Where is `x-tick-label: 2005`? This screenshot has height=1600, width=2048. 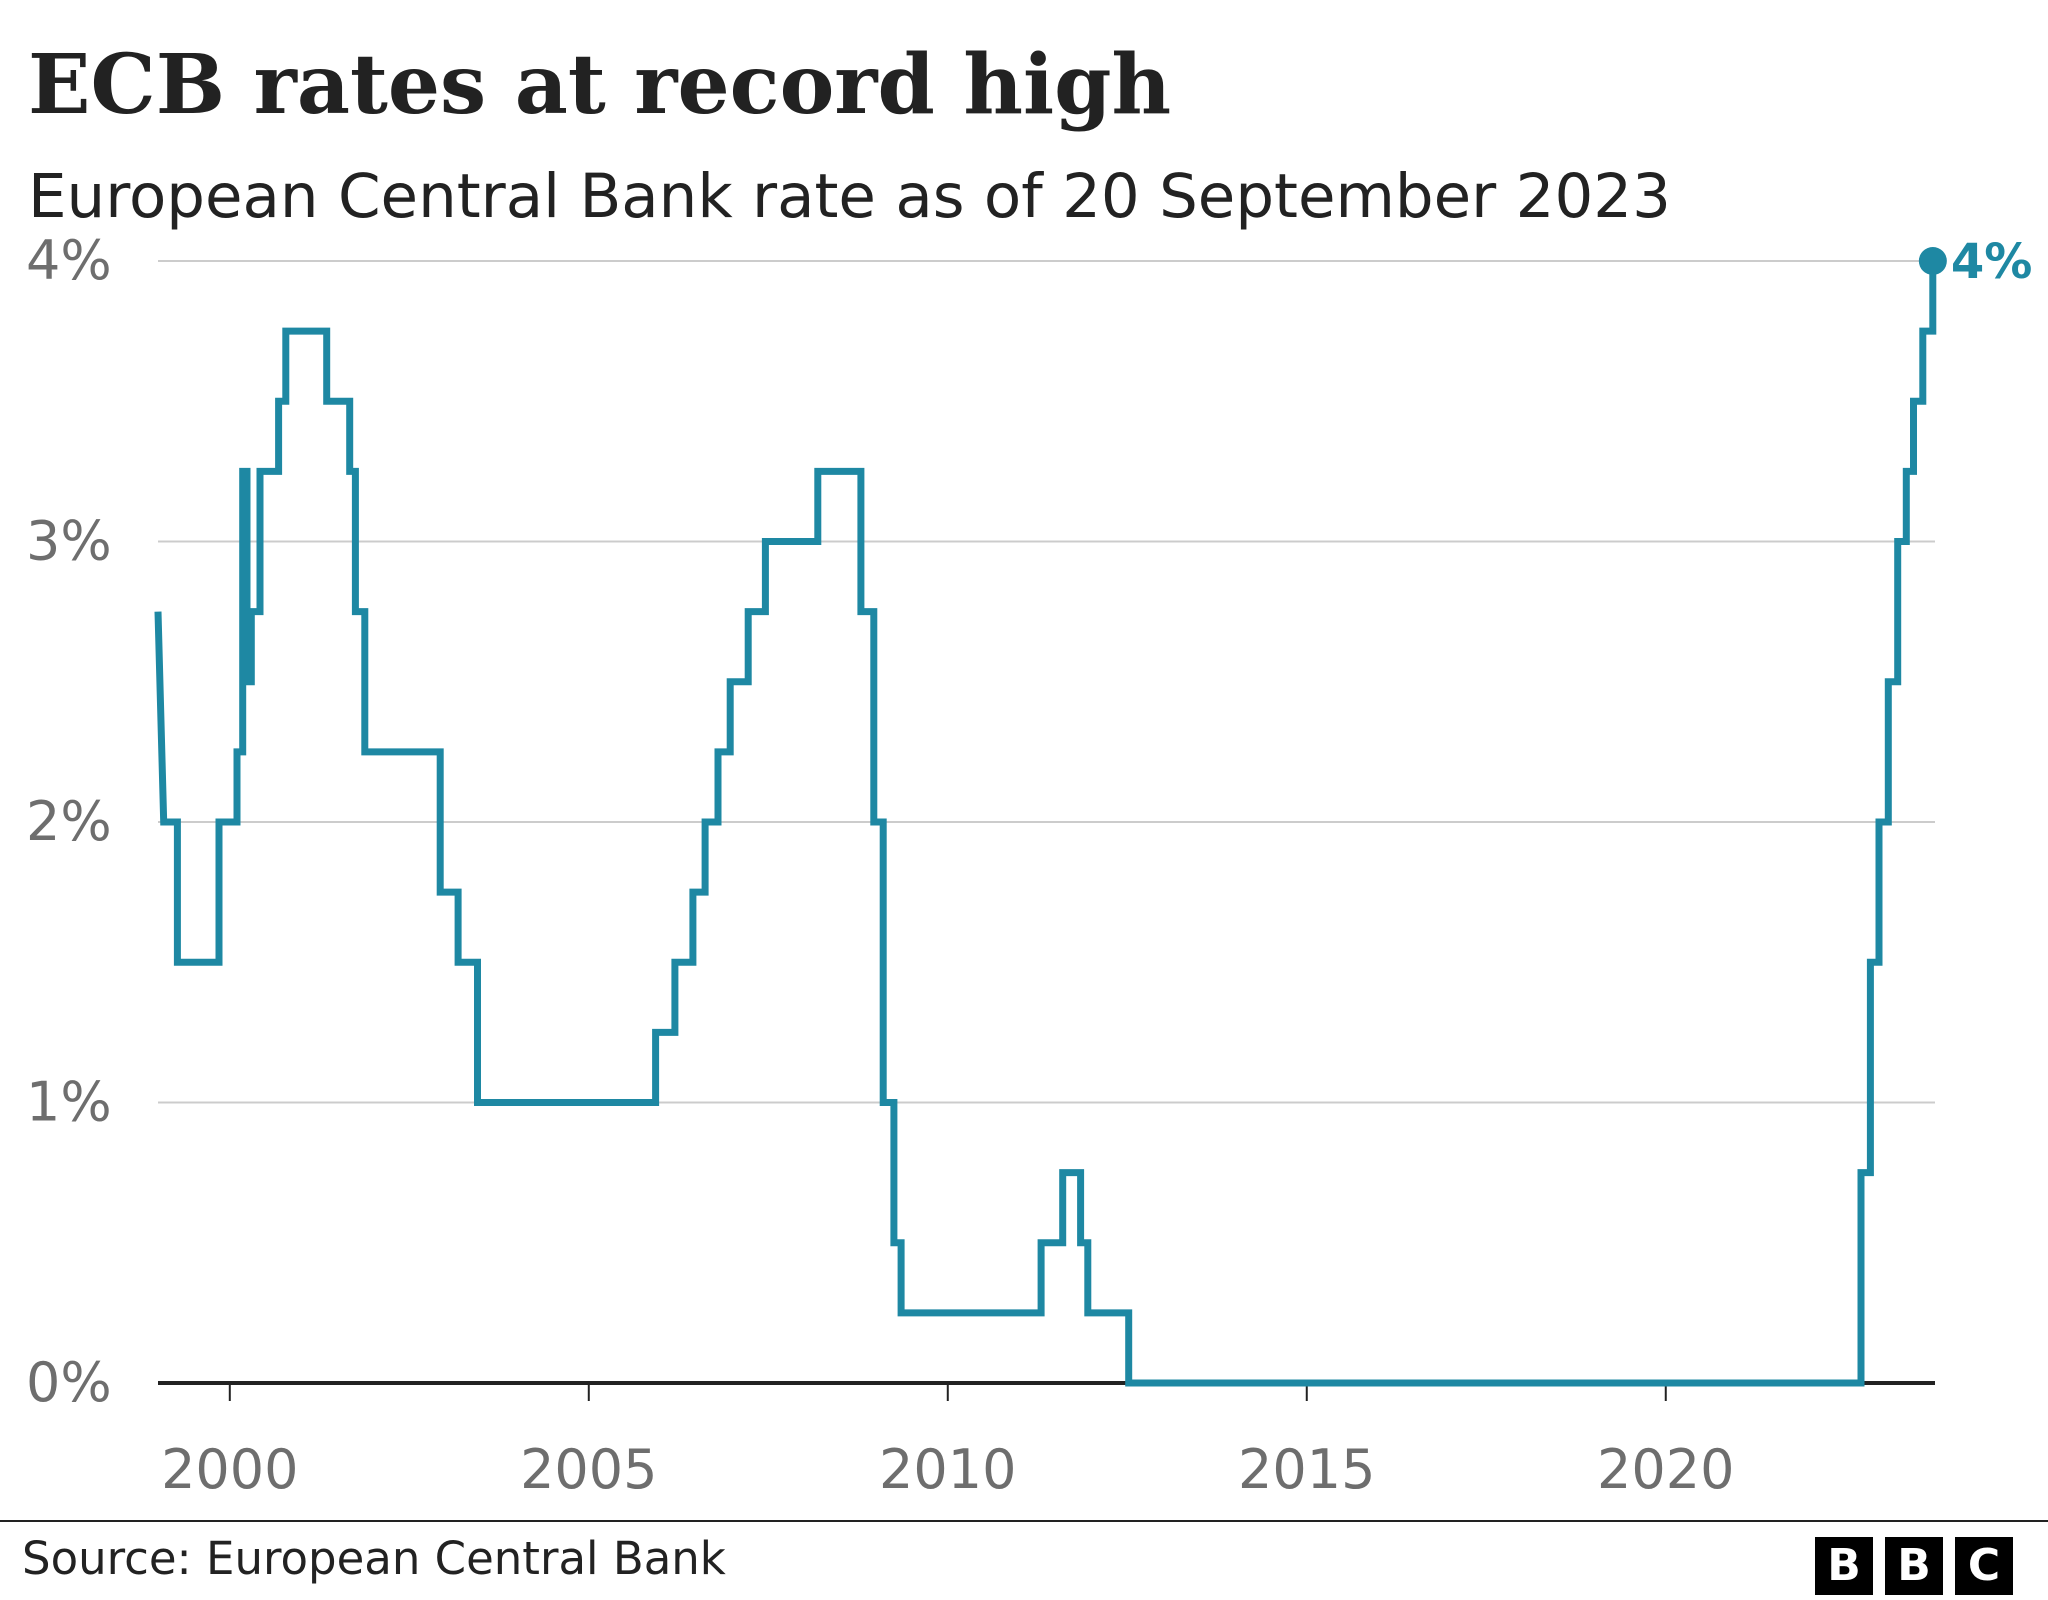 x-tick-label: 2005 is located at coordinates (588, 1469).